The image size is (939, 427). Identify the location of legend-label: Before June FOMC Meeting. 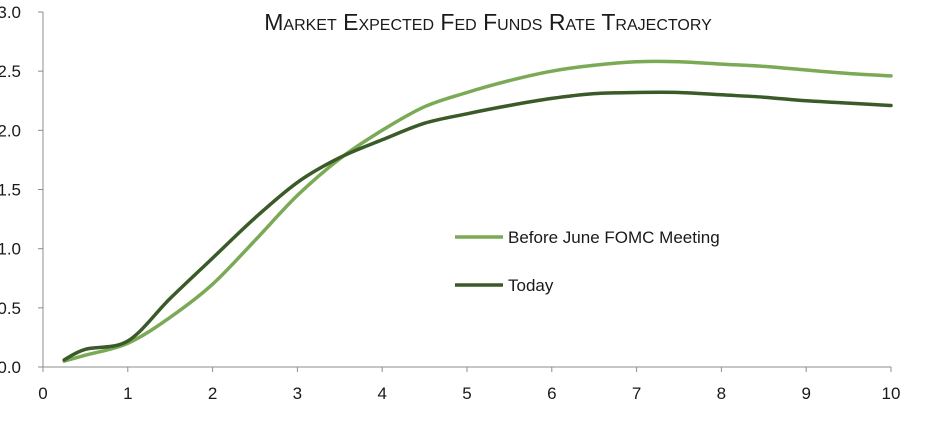
(614, 237).